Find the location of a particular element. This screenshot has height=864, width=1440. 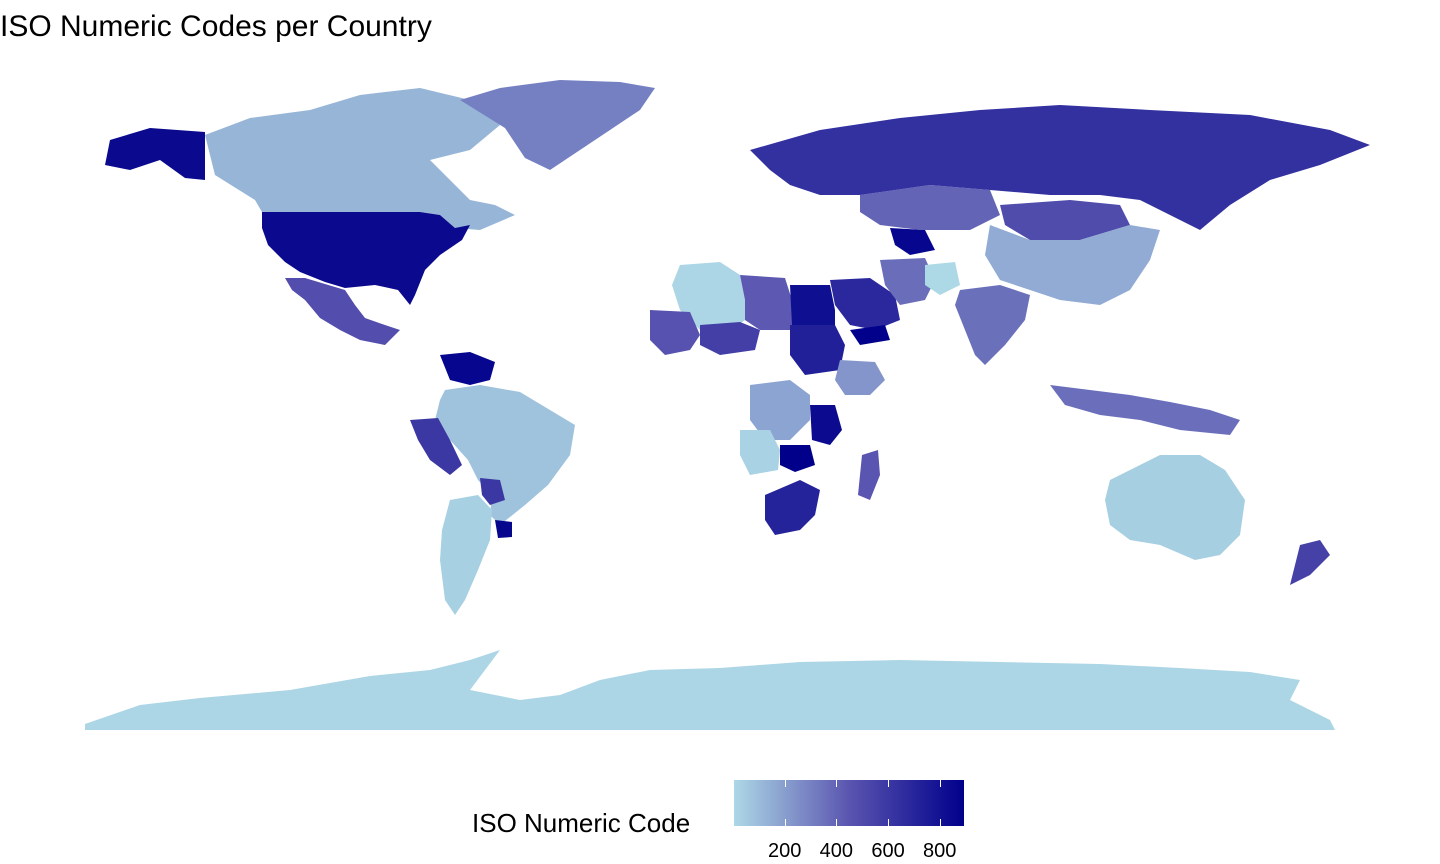

country-south-africa is located at coordinates (792, 507).